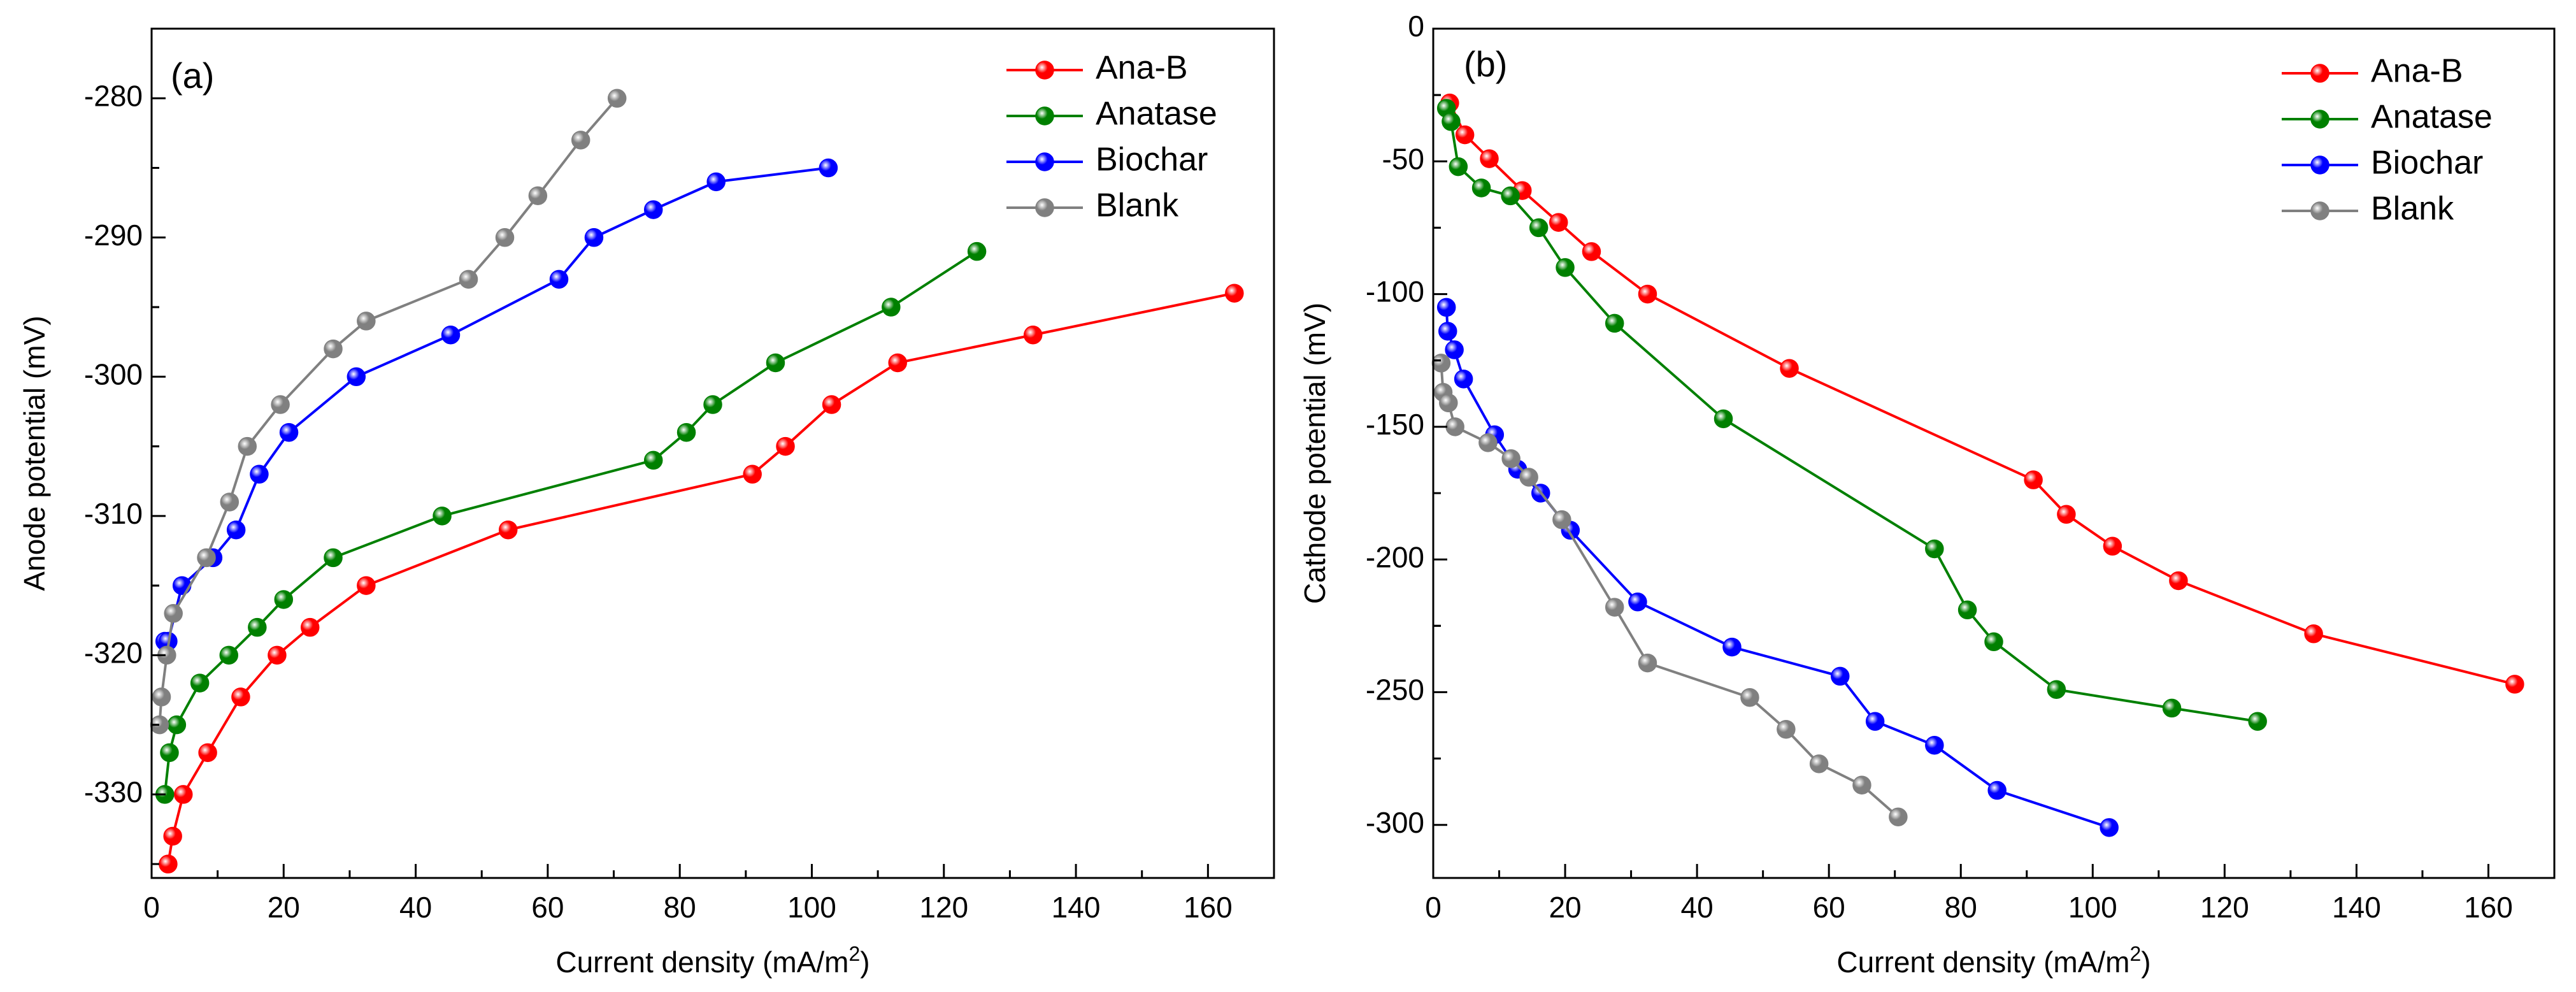  I want to click on panel-label: (b), so click(1486, 64).